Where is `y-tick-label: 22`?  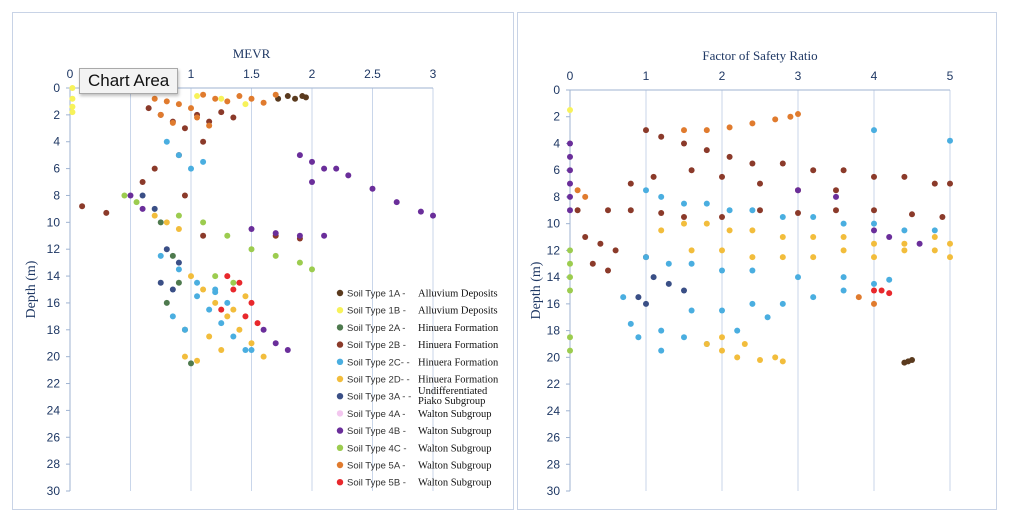
y-tick-label: 22 is located at coordinates (54, 384).